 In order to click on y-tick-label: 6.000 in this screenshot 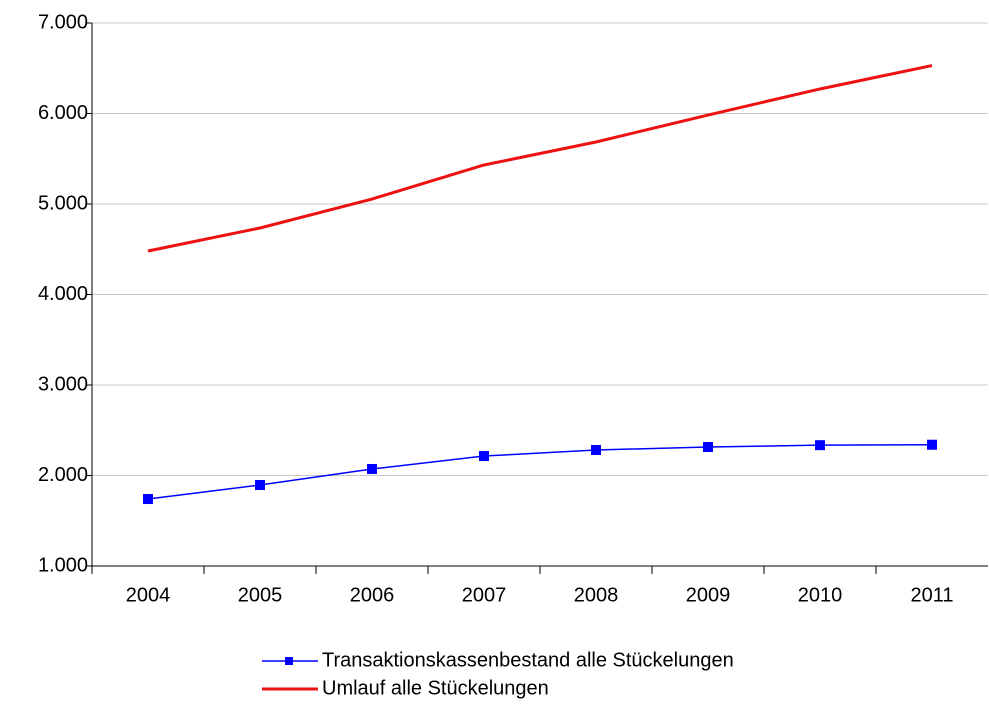, I will do `click(63, 113)`.